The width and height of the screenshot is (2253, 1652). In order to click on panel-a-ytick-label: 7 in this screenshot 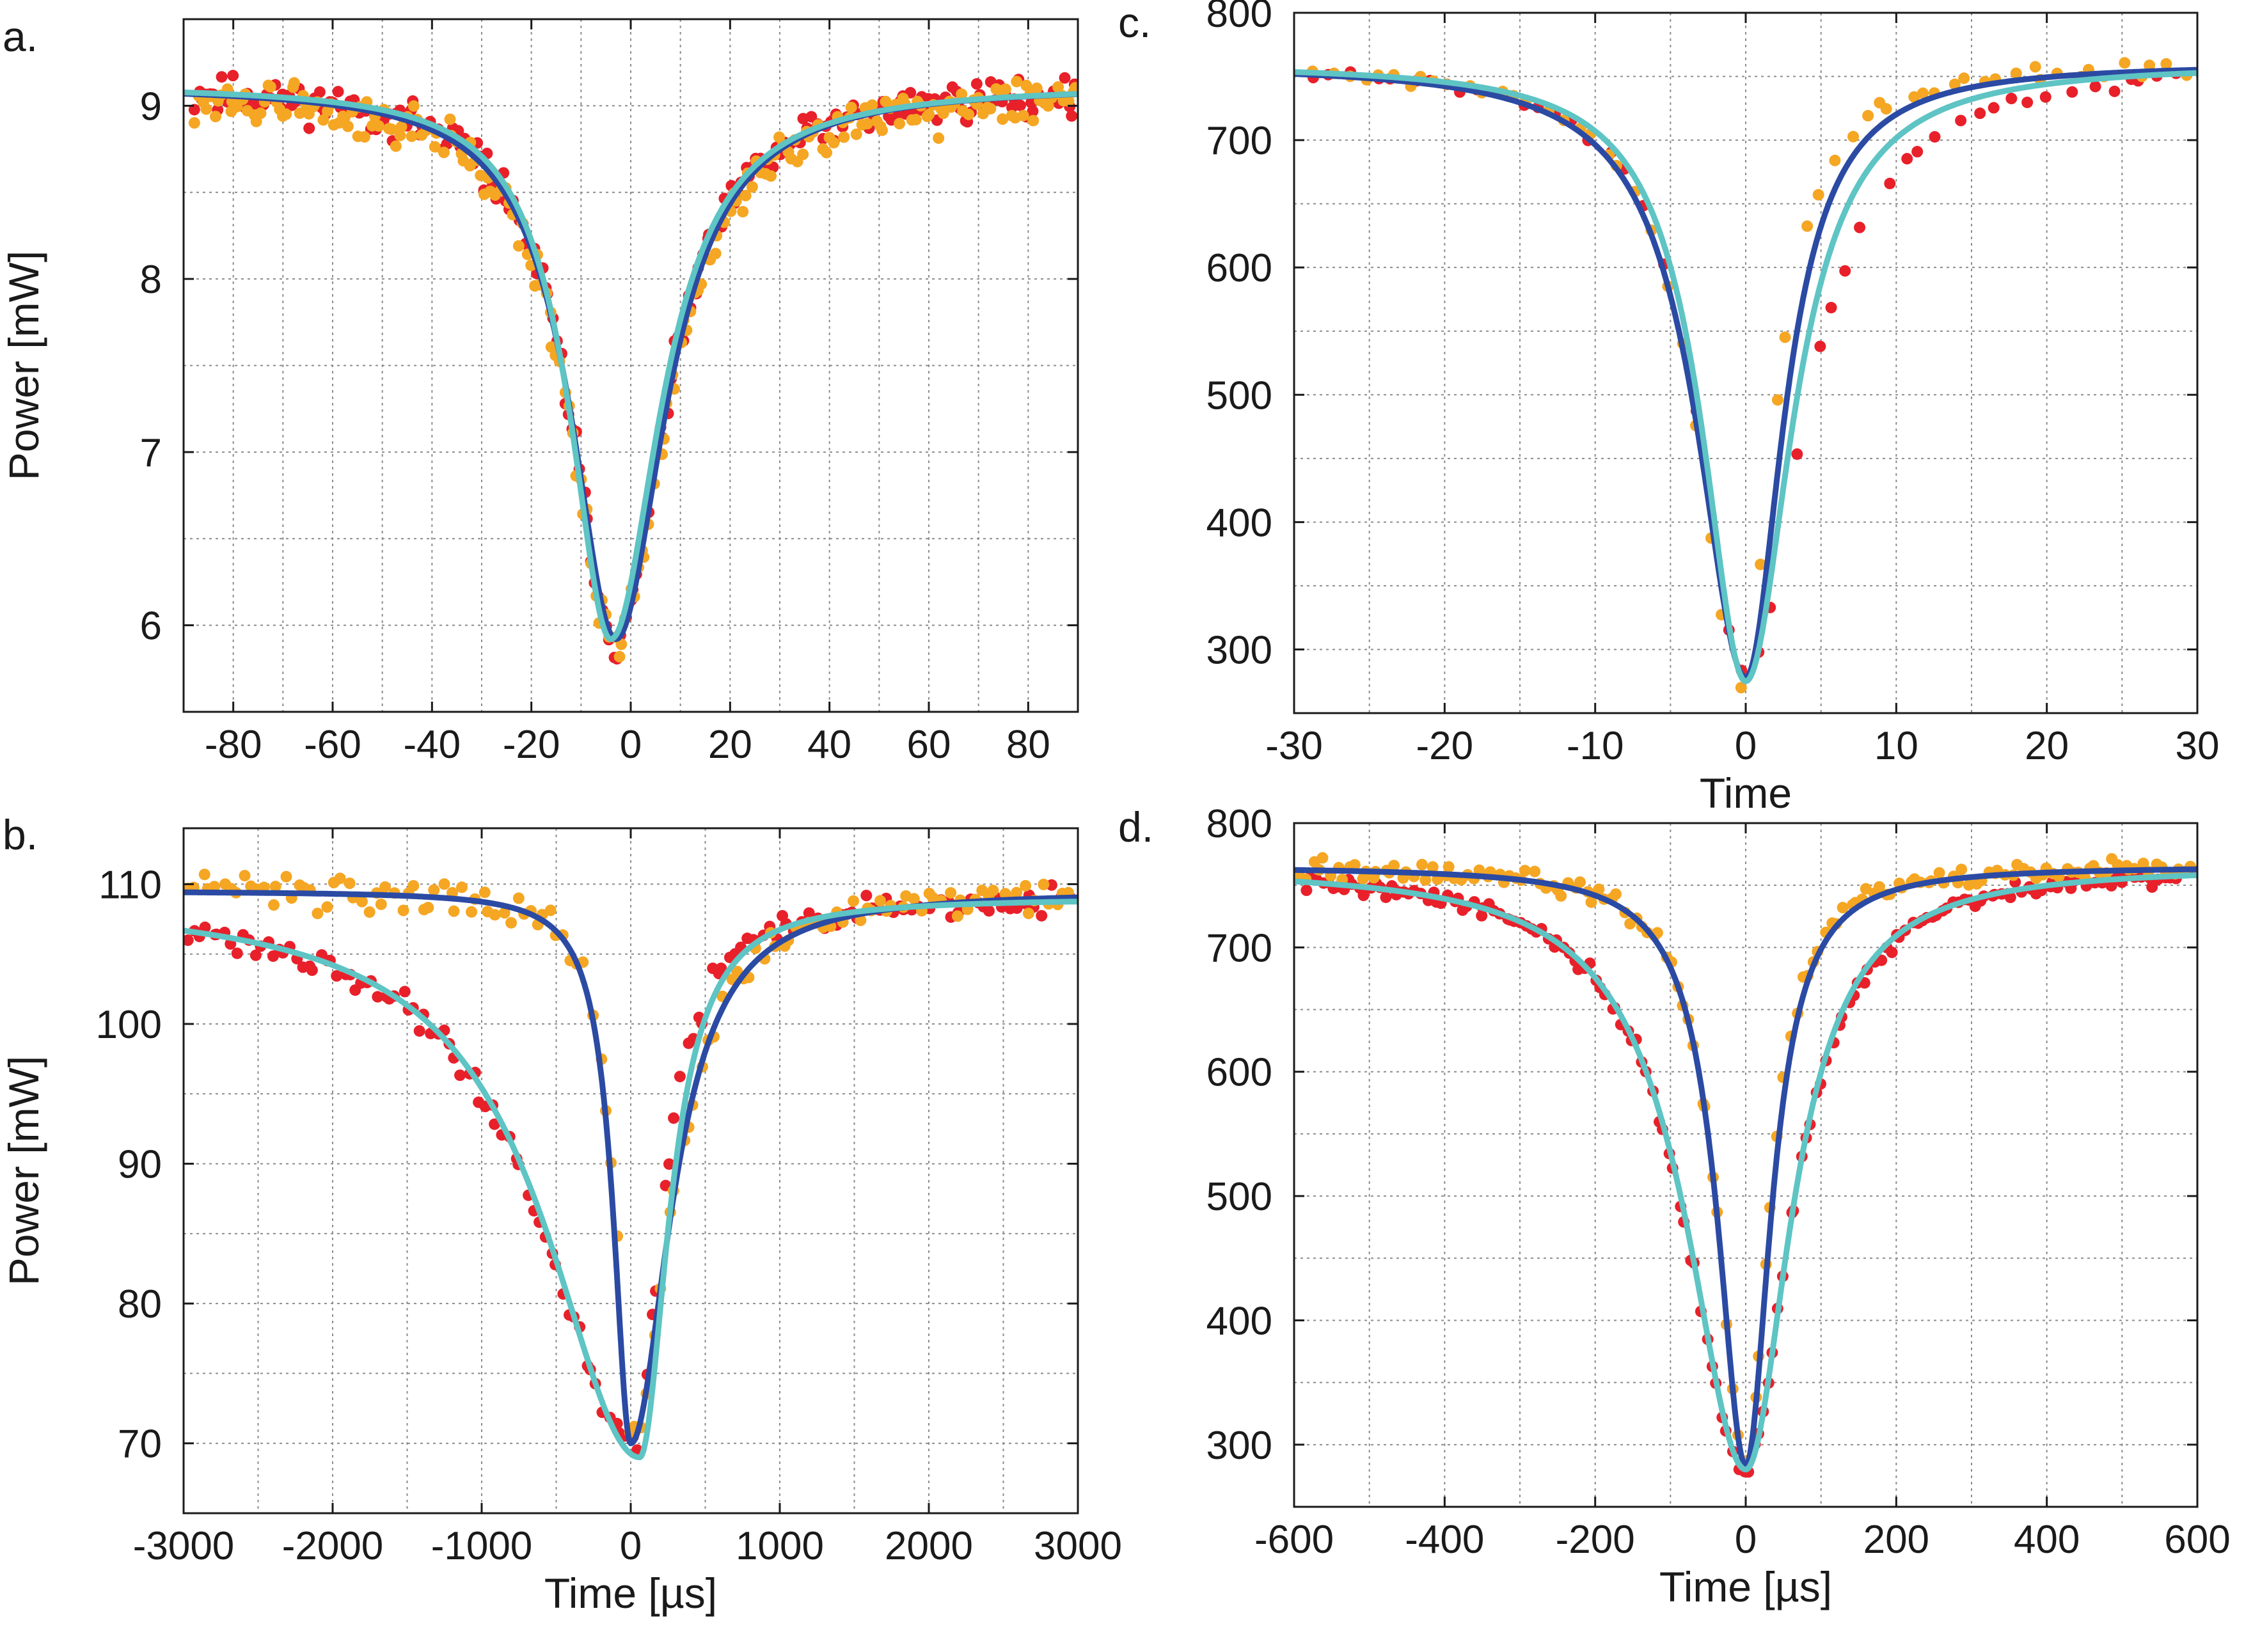, I will do `click(151, 453)`.